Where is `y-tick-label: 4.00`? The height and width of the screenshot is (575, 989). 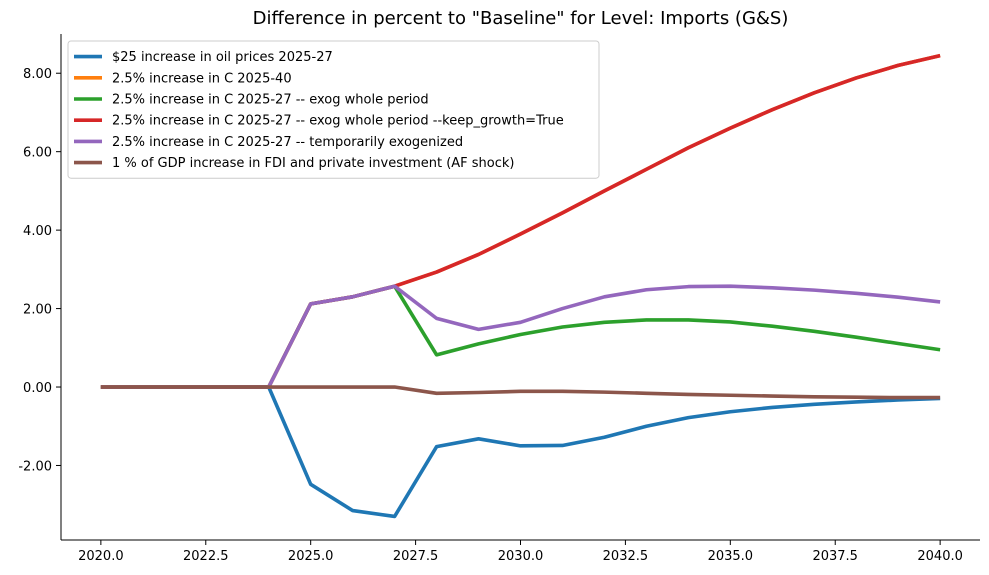 y-tick-label: 4.00 is located at coordinates (37, 231).